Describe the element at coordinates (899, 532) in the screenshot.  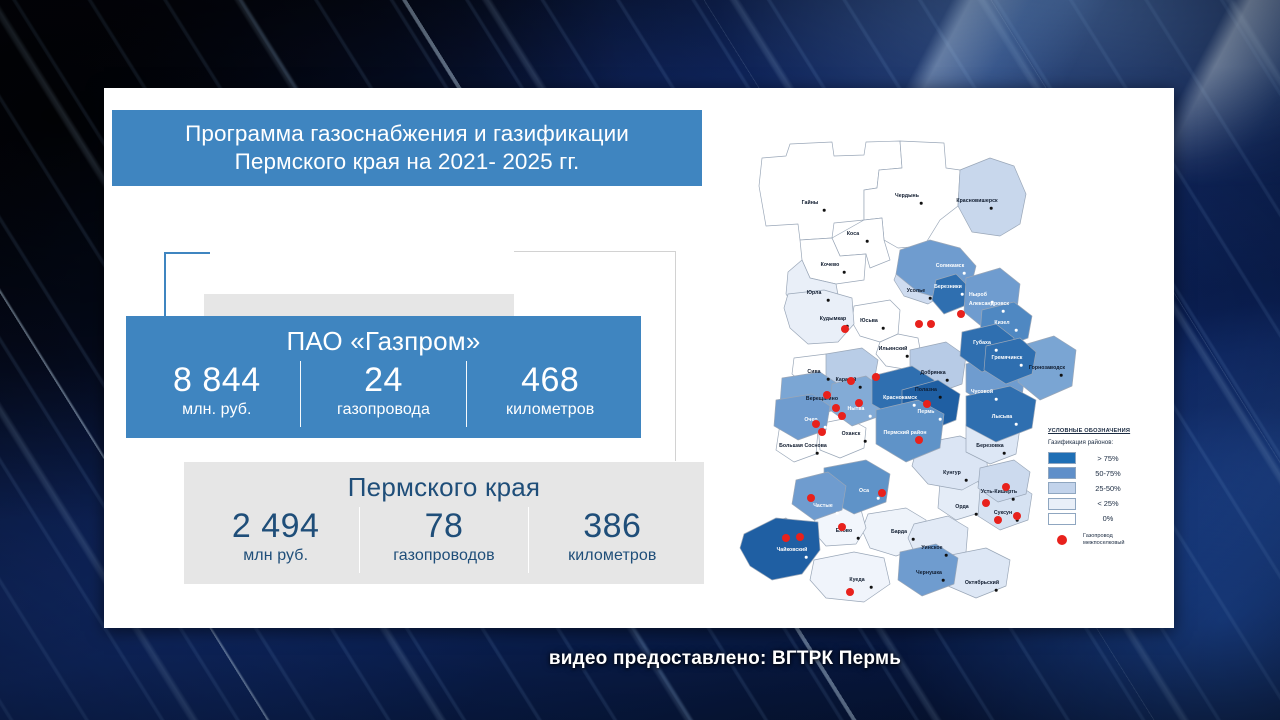
I see `map-district-label: Барда` at that location.